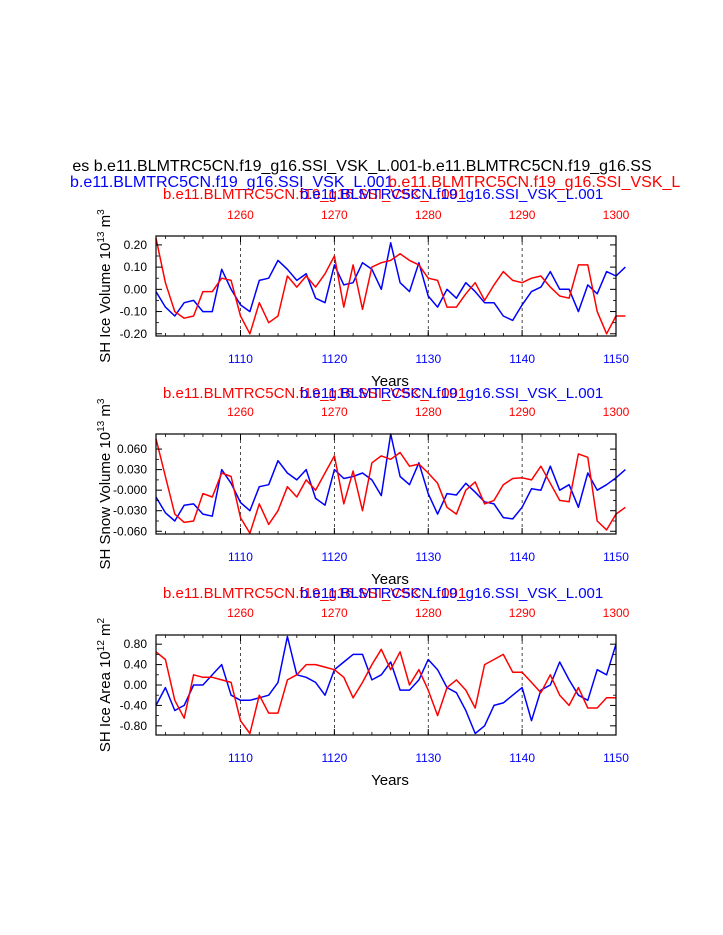 The image size is (723, 935). Describe the element at coordinates (534, 182) in the screenshot. I see `subtitle-red: b.e11.BLMTRC5CN.f19_g16.SSI_VSK_L` at that location.